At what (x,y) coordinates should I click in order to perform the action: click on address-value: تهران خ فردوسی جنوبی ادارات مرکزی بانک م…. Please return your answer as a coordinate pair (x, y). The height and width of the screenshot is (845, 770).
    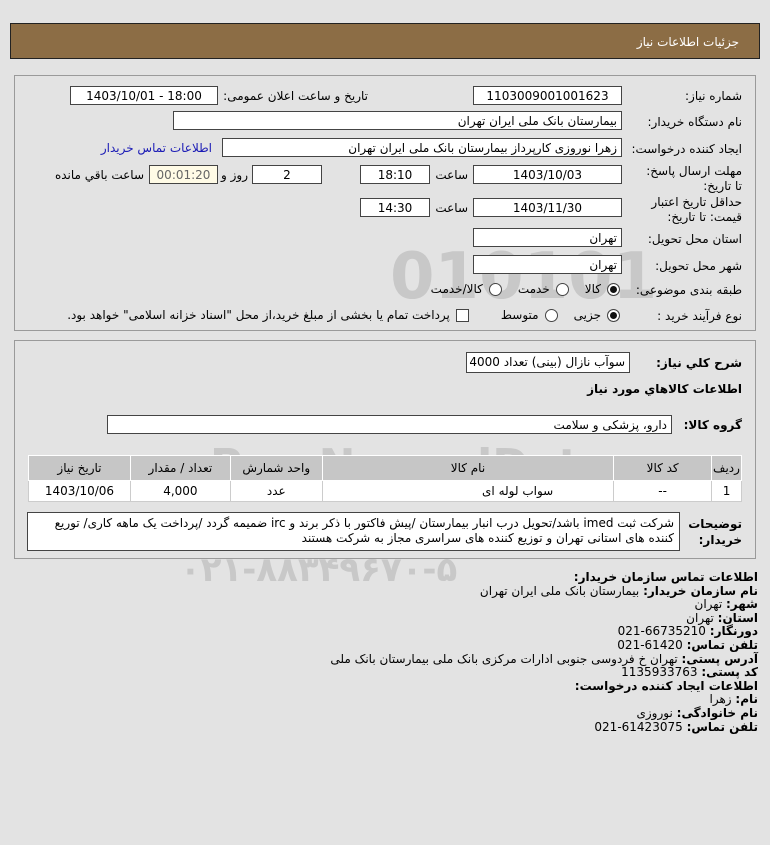
    Looking at the image, I should click on (504, 658).